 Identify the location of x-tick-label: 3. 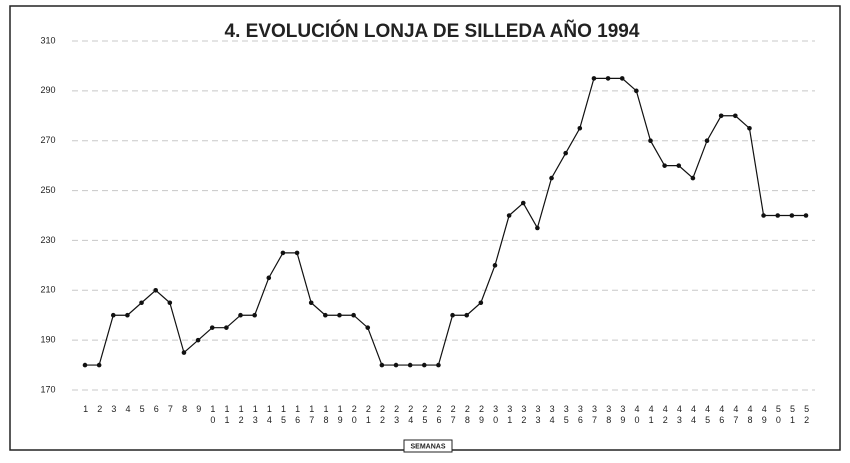
(114, 409).